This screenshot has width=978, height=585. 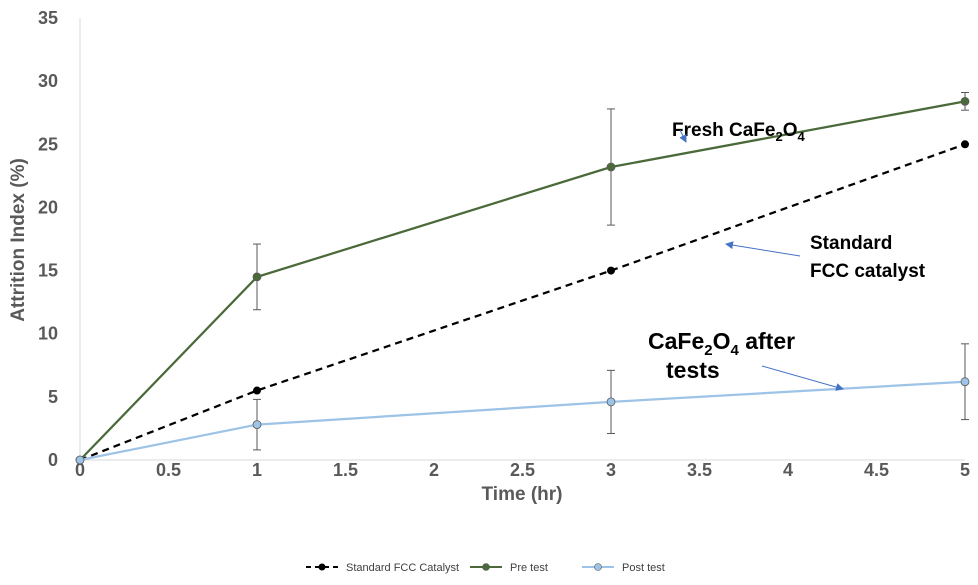 I want to click on x-tick-label: 4, so click(x=788, y=470).